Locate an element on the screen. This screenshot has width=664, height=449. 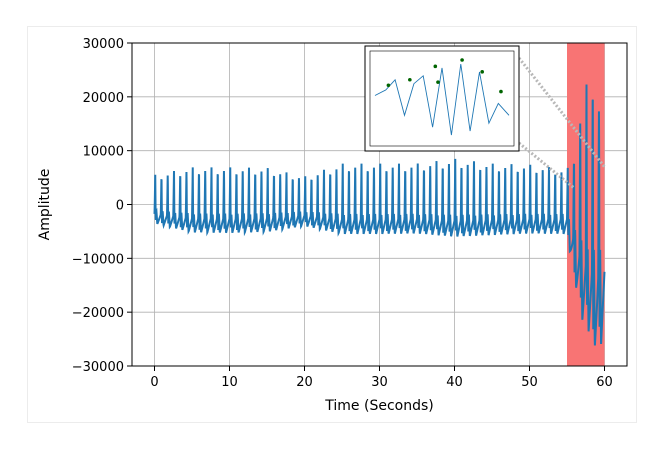
inset-connector is located at coordinates (561, 112).